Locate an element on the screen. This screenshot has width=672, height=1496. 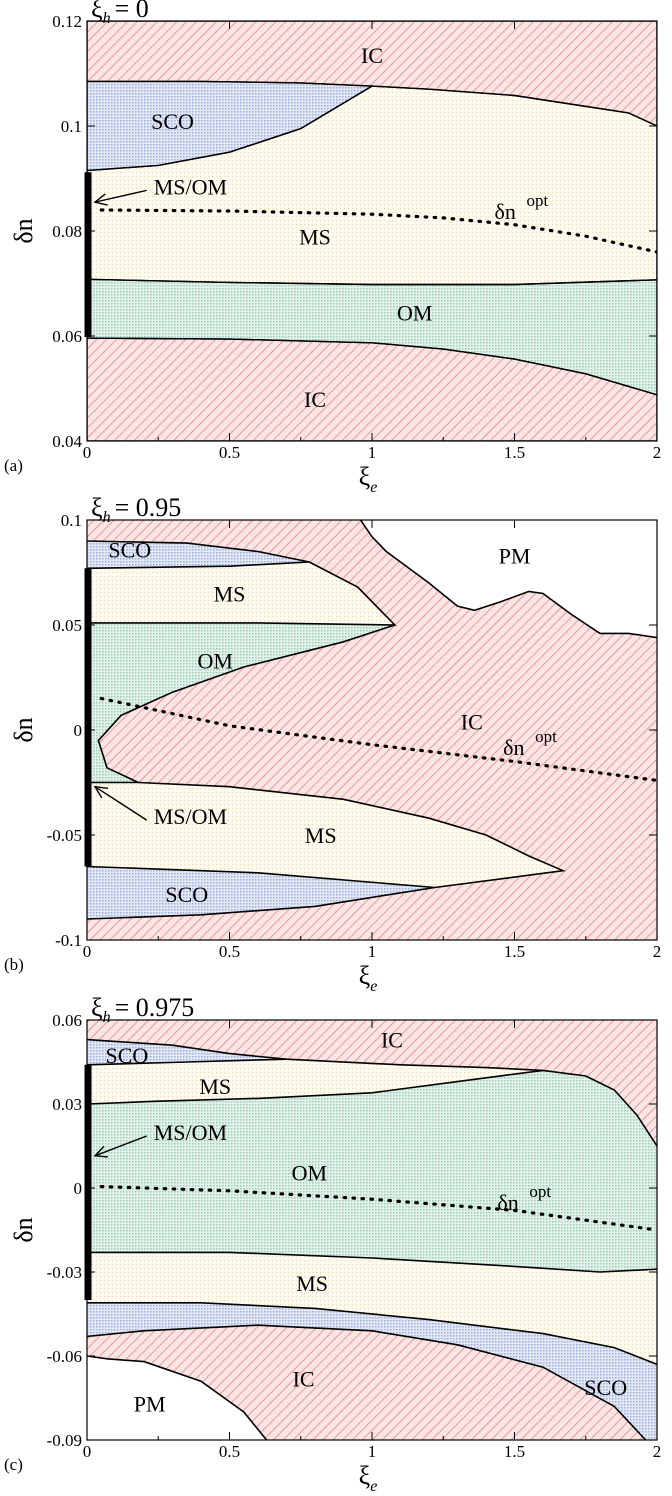
panel-title-value: = 0.975 is located at coordinates (155, 1007).